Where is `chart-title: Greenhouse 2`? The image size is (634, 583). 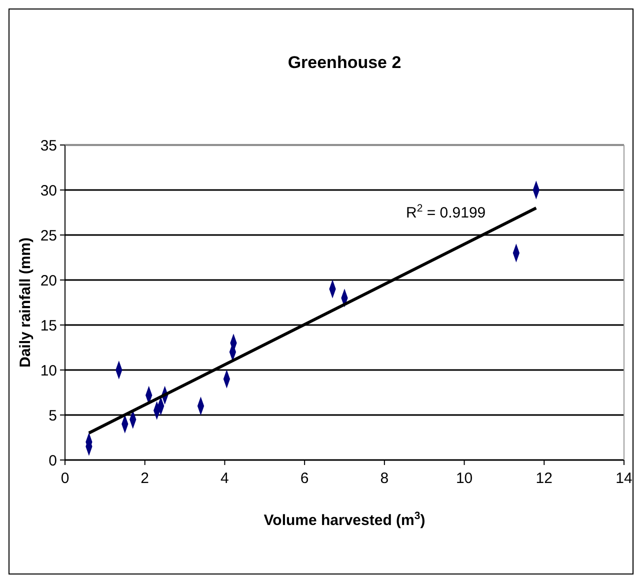 chart-title: Greenhouse 2 is located at coordinates (345, 62).